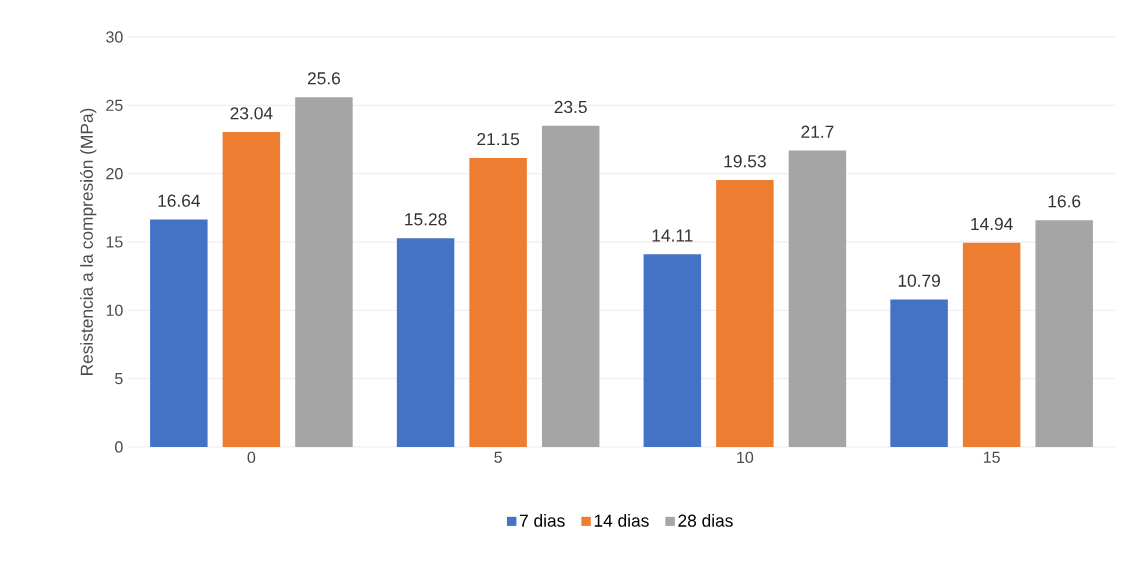  Describe the element at coordinates (426, 219) in the screenshot. I see `data-label: 15.28` at that location.